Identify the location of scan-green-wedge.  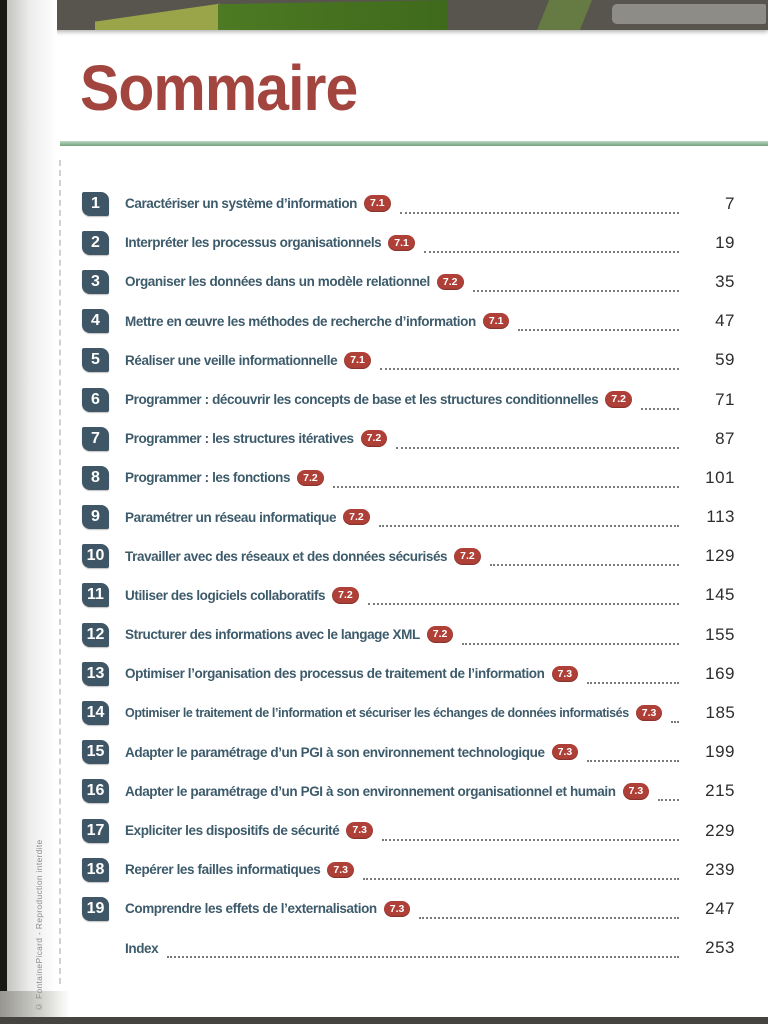
(157, 16).